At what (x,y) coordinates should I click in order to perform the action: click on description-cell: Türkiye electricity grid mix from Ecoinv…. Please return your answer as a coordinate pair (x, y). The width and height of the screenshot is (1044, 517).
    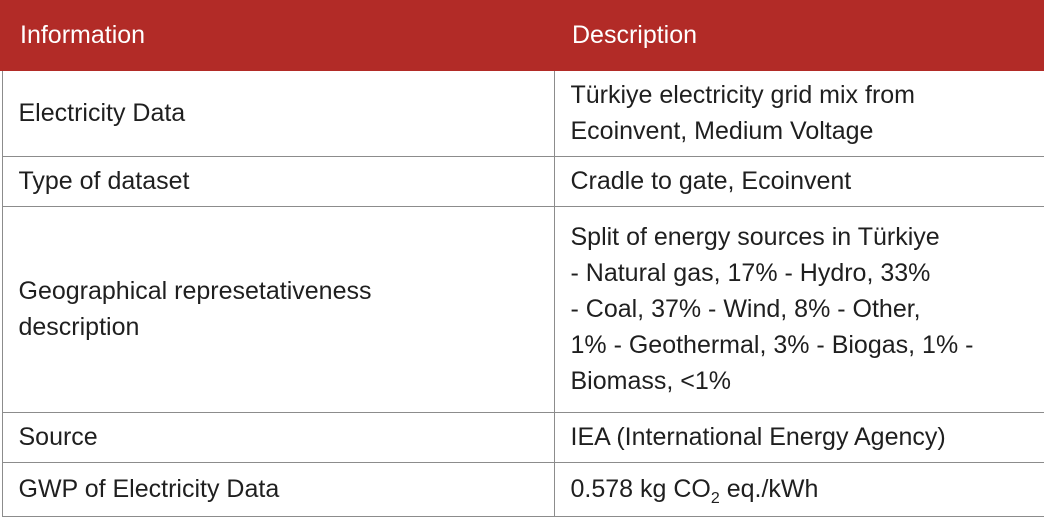
    Looking at the image, I should click on (799, 113).